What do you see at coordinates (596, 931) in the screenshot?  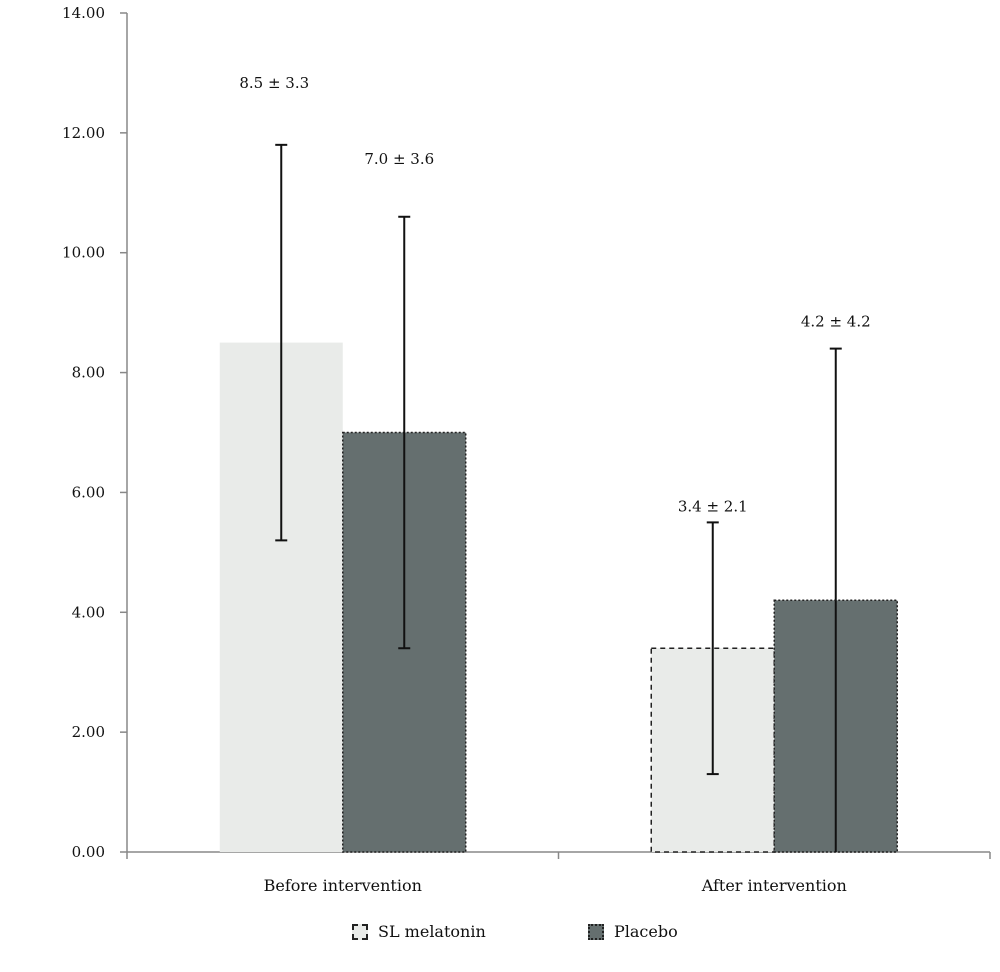 I see `legend-swatch-placebo` at bounding box center [596, 931].